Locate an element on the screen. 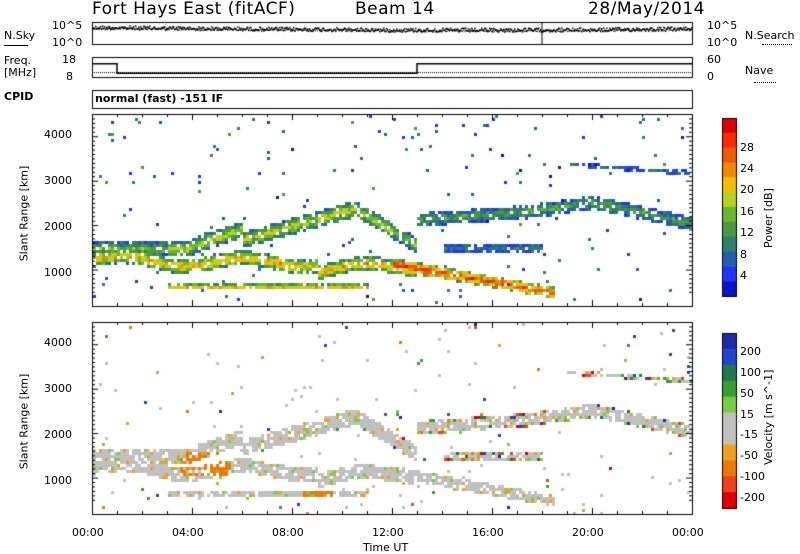  nsearch-label: N.Search is located at coordinates (770, 35).